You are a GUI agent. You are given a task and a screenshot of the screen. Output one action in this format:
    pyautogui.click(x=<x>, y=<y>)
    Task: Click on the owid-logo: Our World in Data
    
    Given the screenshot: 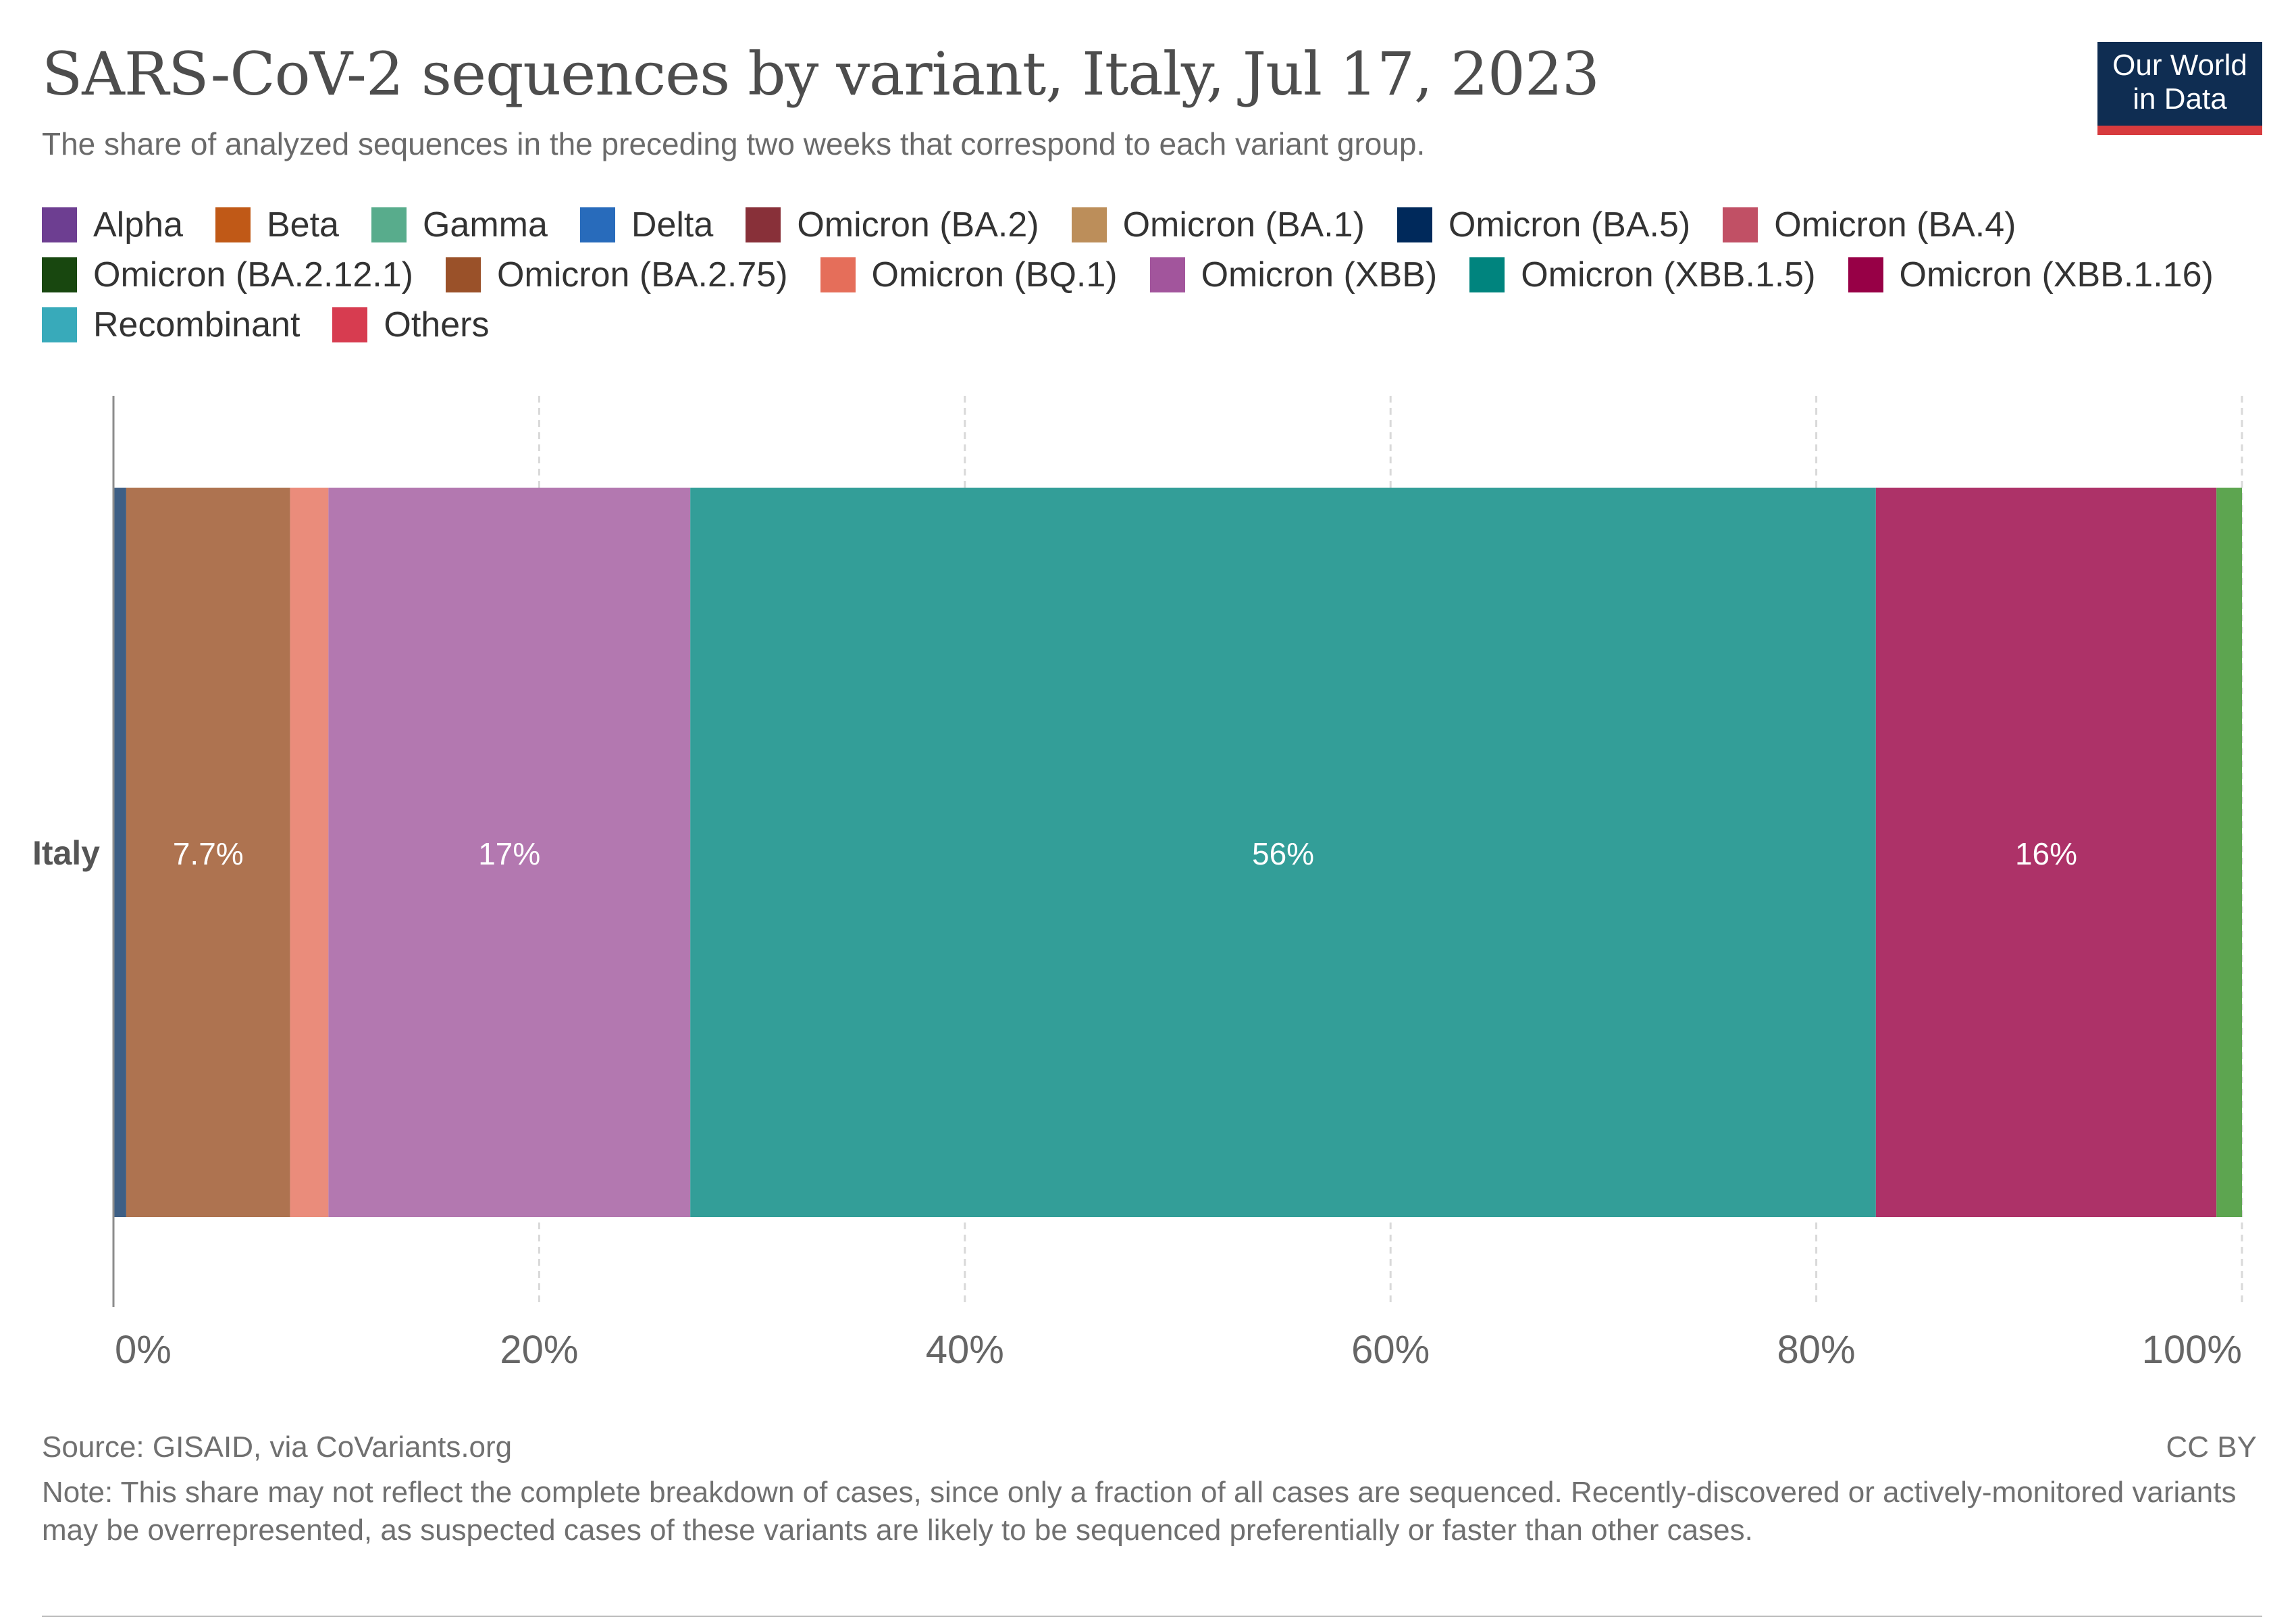 What is the action you would take?
    pyautogui.click(x=2179, y=88)
    